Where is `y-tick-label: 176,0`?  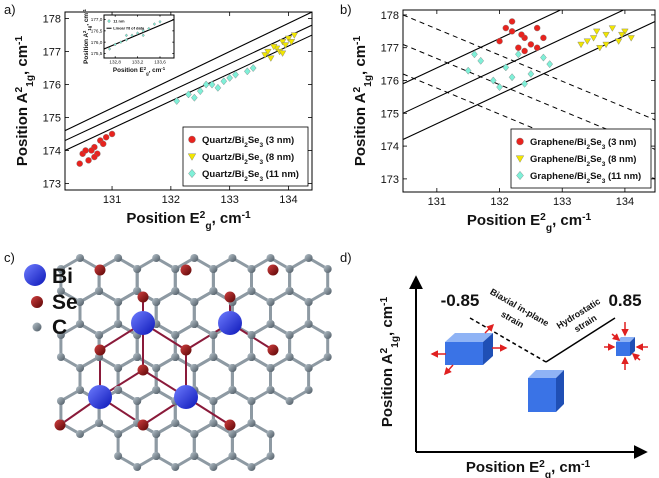 y-tick-label: 176,0 is located at coordinates (97, 42).